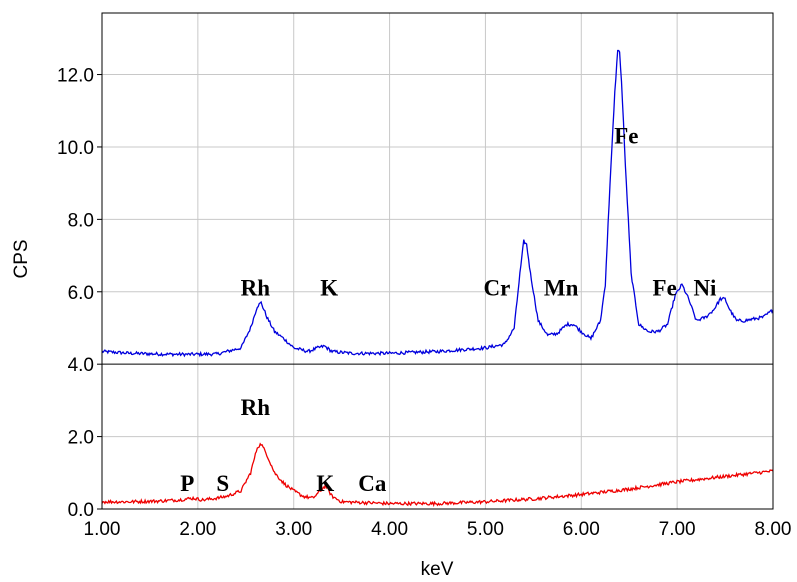  Describe the element at coordinates (561, 287) in the screenshot. I see `peak-label: Mn` at that location.